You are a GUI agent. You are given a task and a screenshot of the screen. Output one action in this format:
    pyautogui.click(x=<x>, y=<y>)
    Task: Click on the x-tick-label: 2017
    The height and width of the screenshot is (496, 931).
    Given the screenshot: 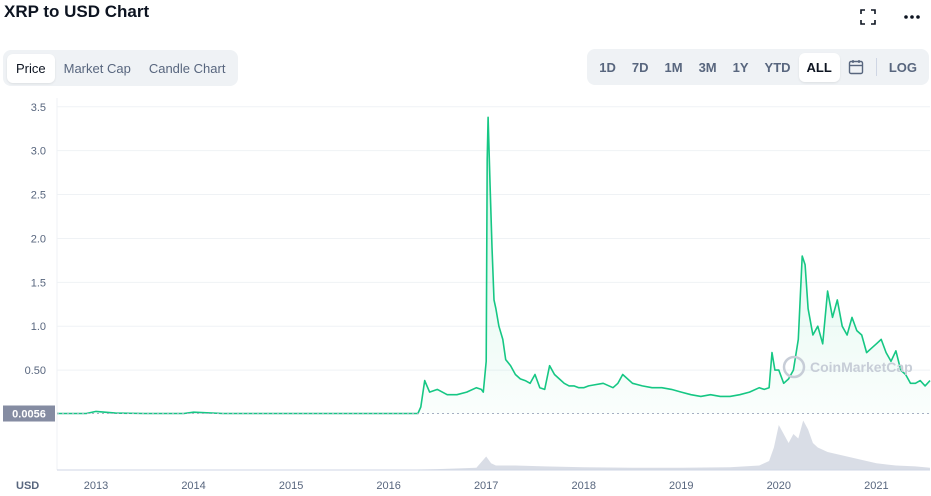 What is the action you would take?
    pyautogui.click(x=486, y=486)
    